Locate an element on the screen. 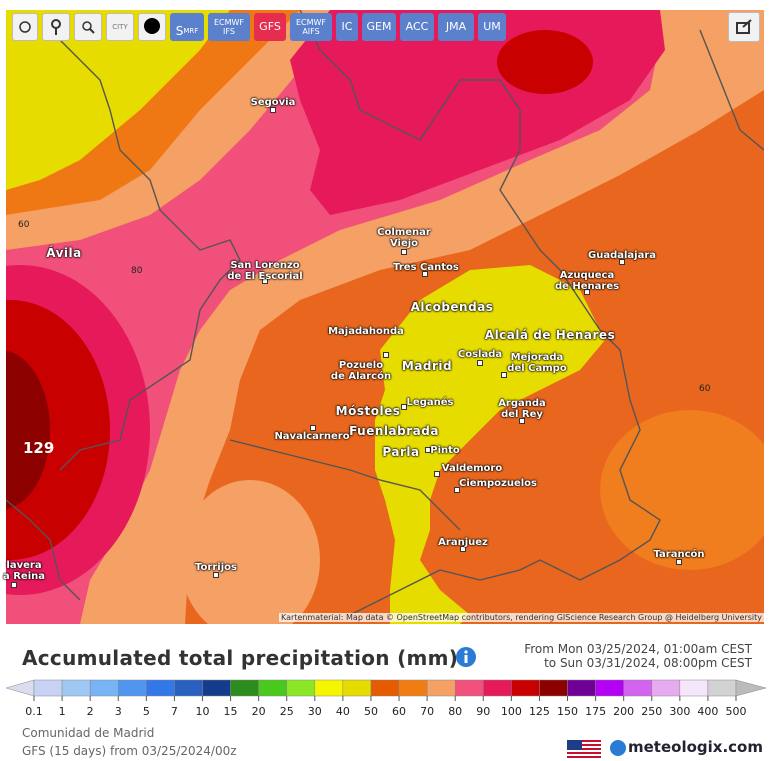 The image size is (772, 761). model-label: UM is located at coordinates (492, 26).